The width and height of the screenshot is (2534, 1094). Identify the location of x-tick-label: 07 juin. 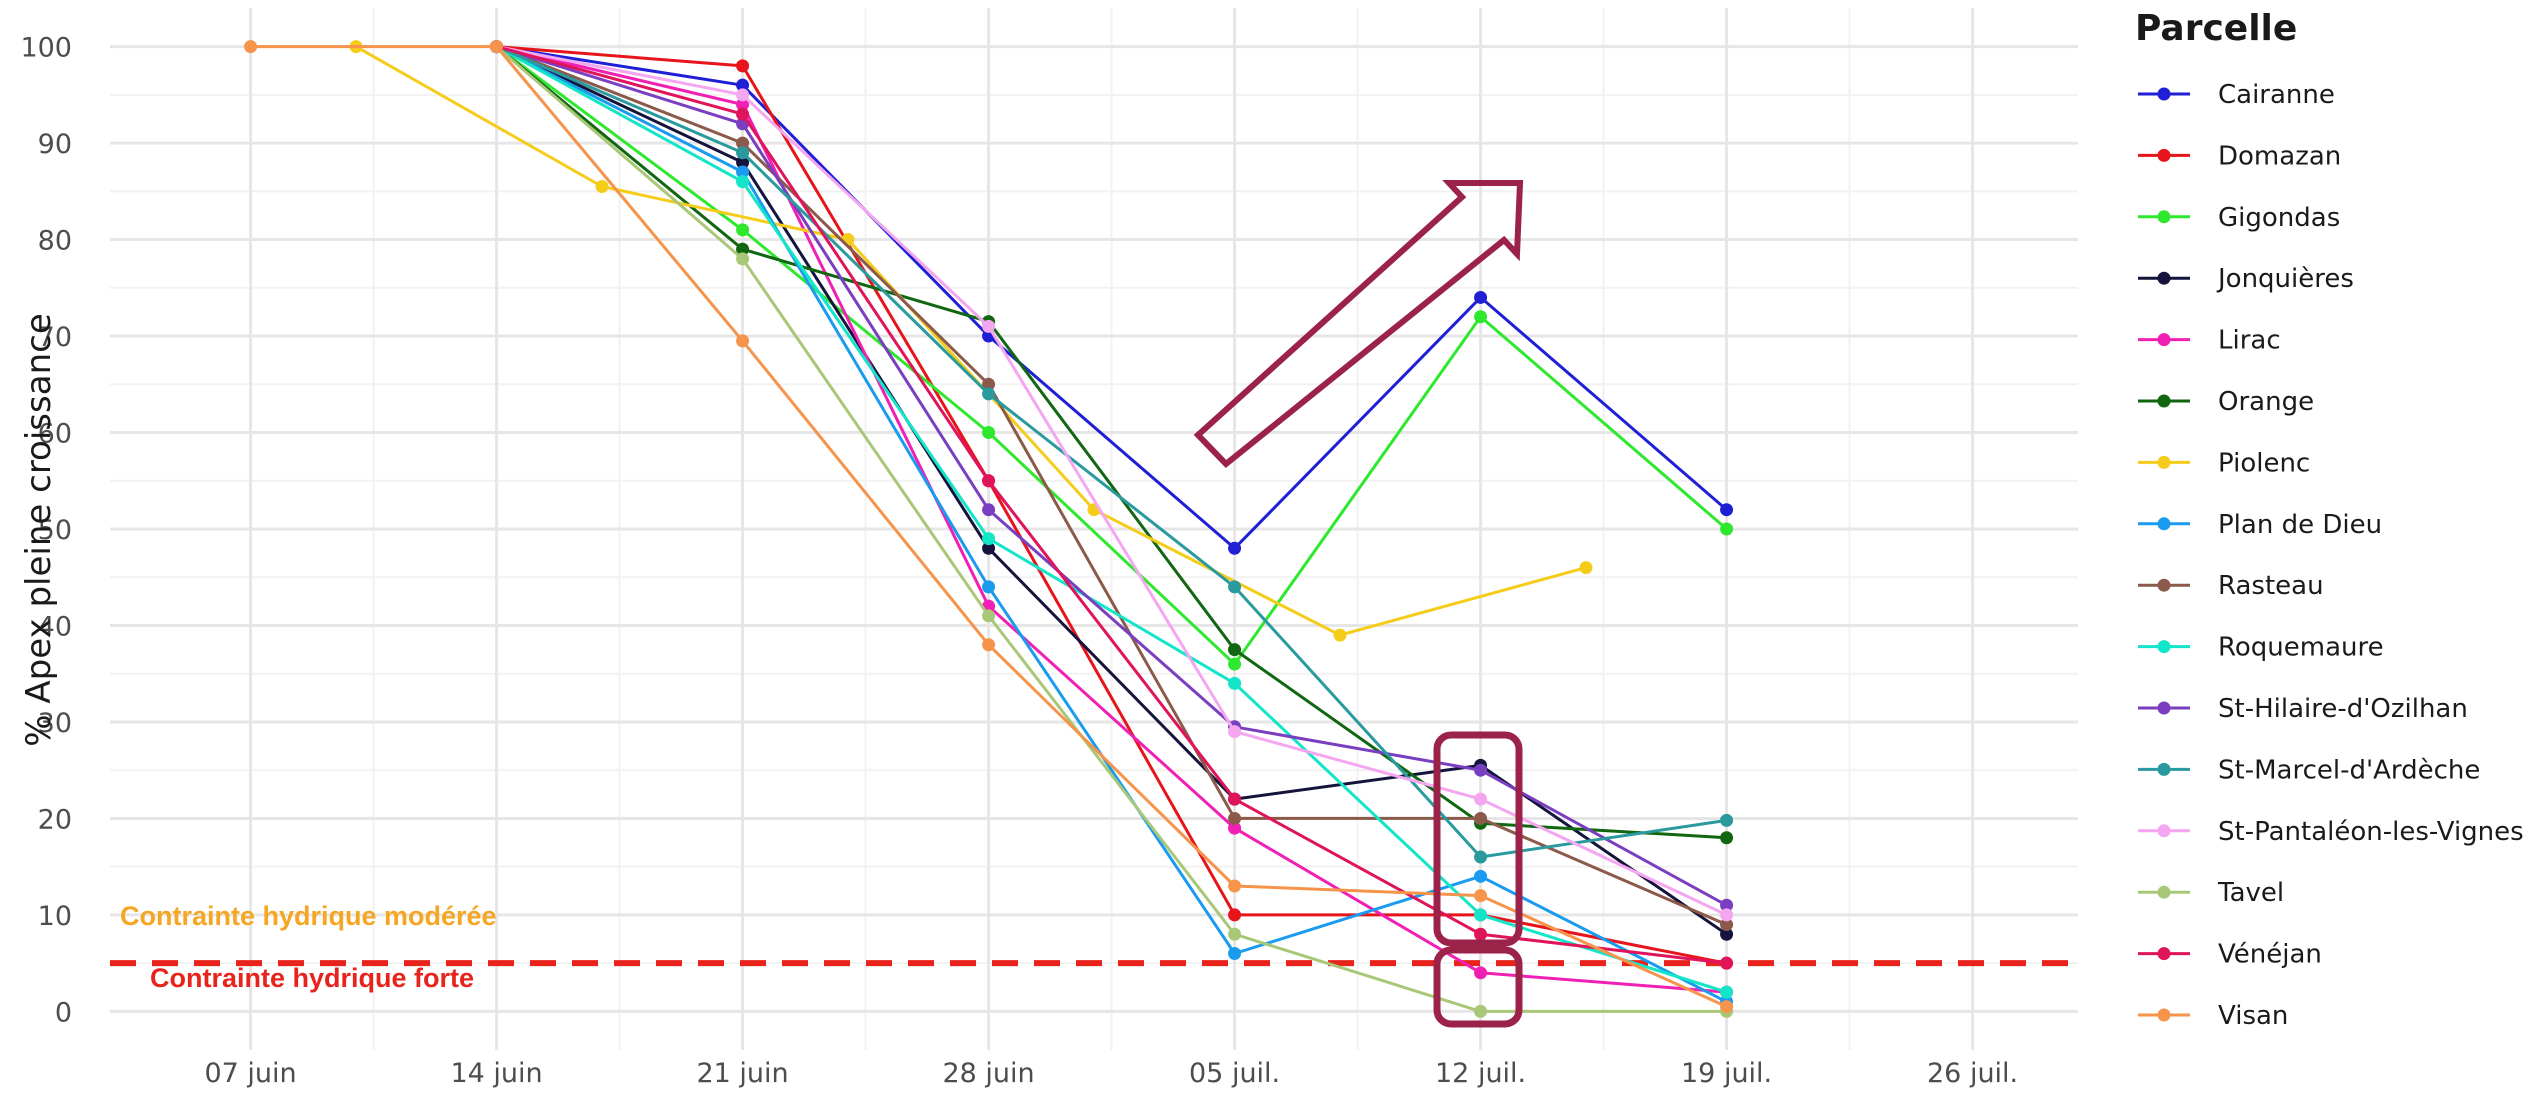
(250, 1073).